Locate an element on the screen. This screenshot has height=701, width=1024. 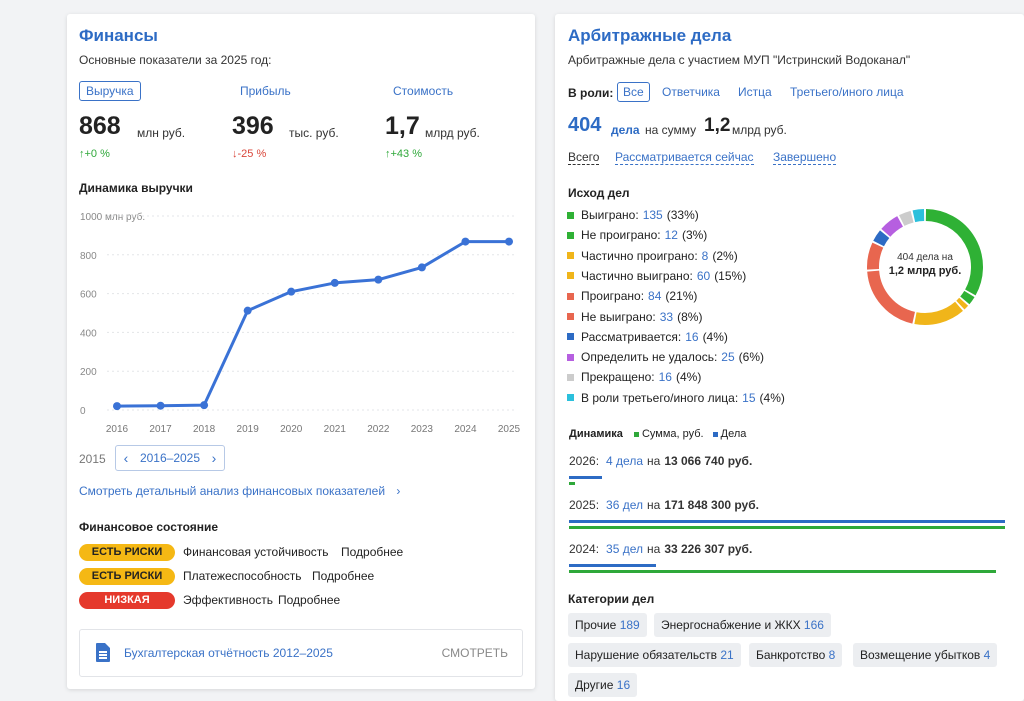
category-count: 166 is located at coordinates (813, 625).